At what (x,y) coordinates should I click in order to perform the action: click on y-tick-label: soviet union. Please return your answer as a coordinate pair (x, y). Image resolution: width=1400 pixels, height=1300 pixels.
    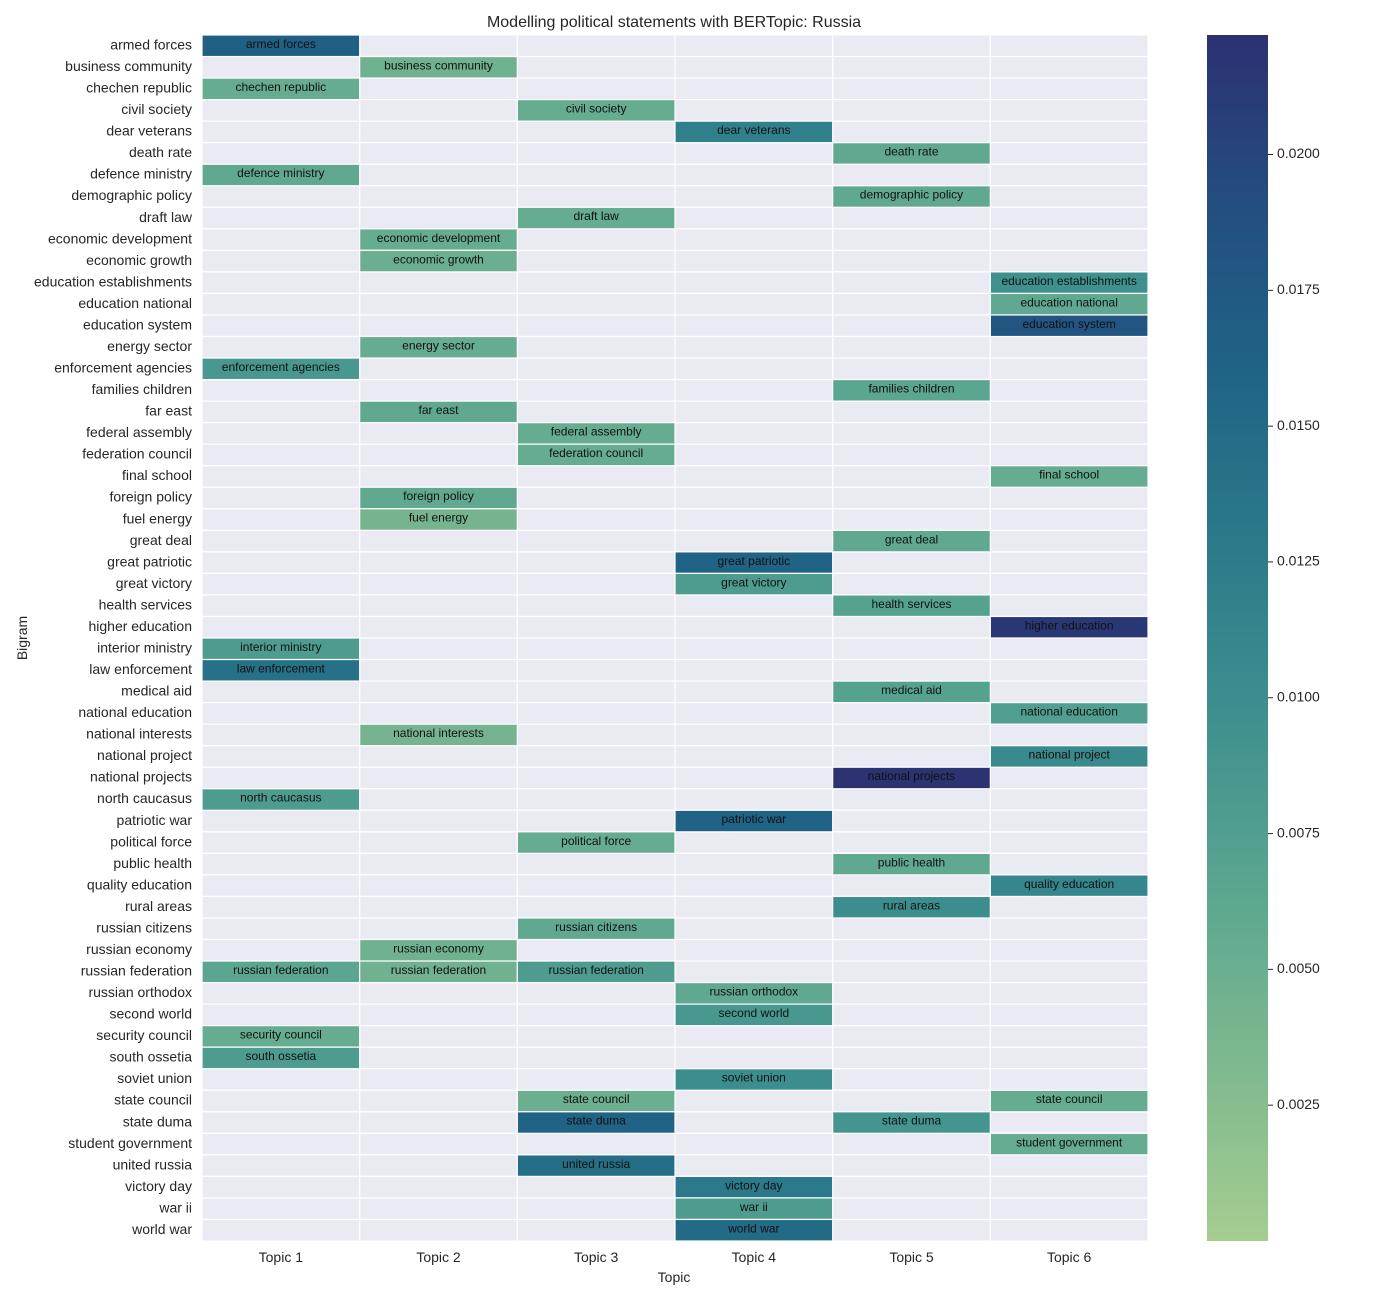
    Looking at the image, I should click on (154, 1078).